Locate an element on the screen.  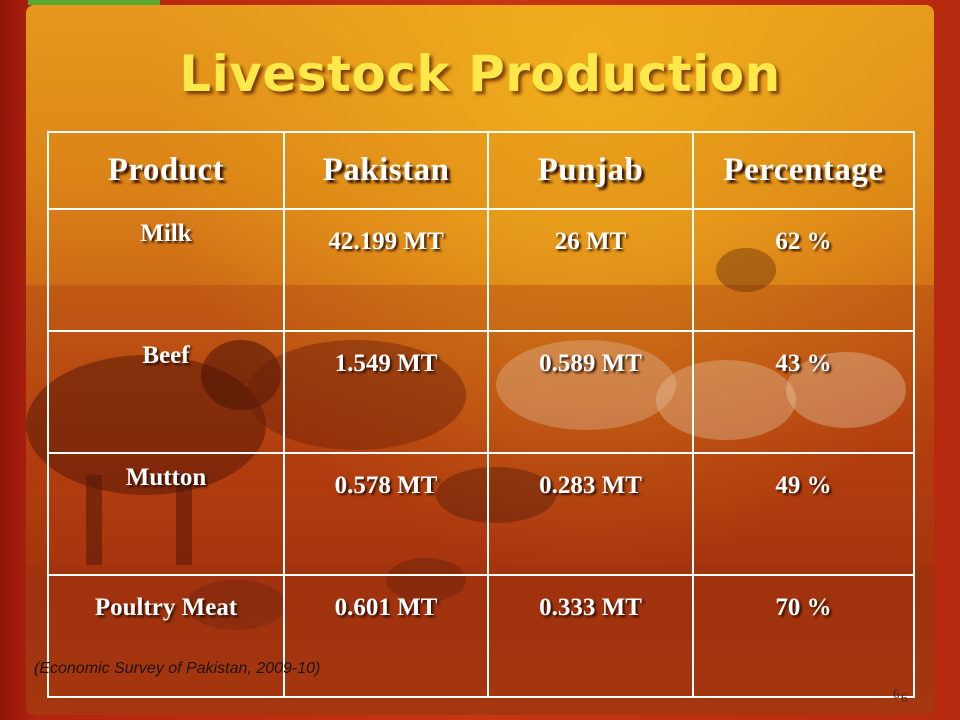
percentage-cell: 43 % is located at coordinates (803, 392).